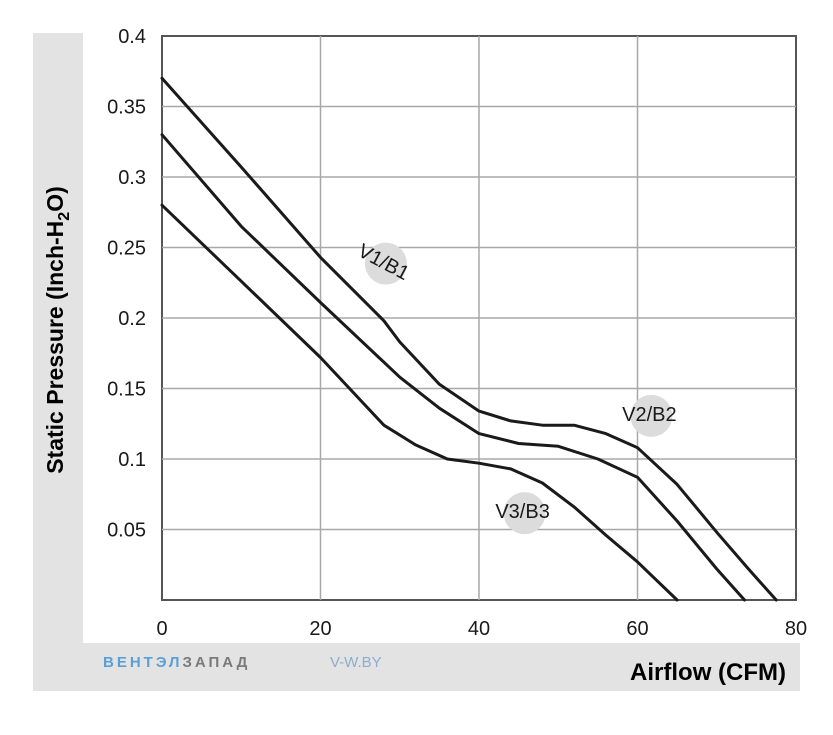 This screenshot has width=833, height=735. I want to click on y-tick-label: 0.1, so click(132, 460).